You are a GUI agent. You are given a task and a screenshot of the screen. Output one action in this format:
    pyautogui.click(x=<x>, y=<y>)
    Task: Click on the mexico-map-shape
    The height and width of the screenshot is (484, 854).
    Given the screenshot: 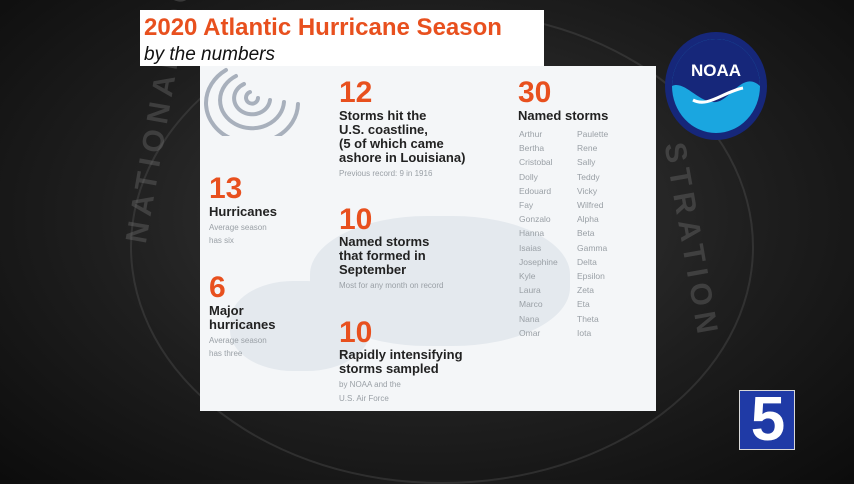 What is the action you would take?
    pyautogui.click(x=300, y=326)
    